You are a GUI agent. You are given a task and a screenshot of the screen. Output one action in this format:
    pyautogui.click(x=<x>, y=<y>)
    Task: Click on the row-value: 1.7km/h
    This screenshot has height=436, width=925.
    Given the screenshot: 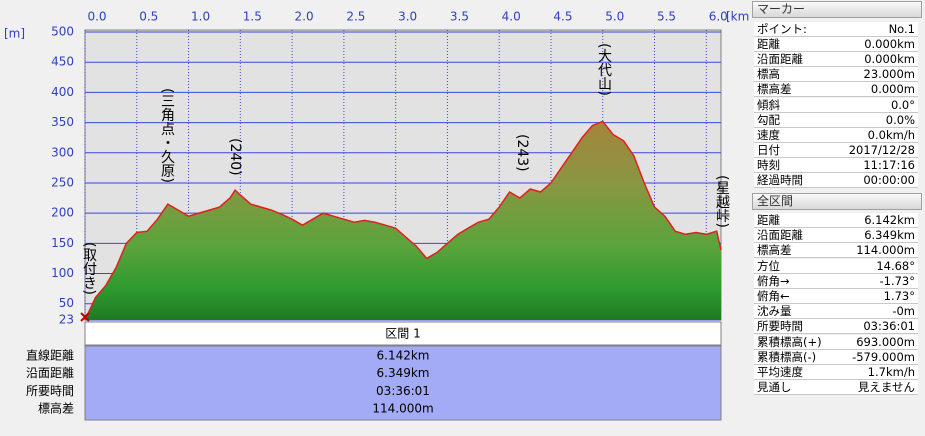 What is the action you would take?
    pyautogui.click(x=891, y=372)
    